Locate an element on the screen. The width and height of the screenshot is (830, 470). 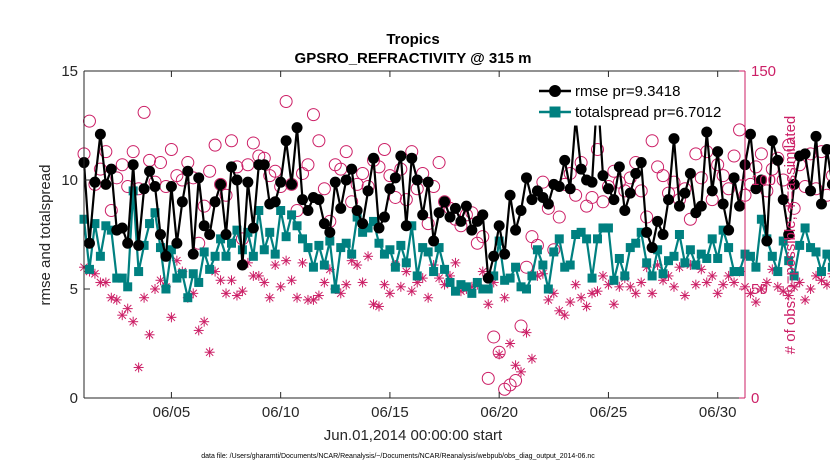
y-axis-right-label: # of obs: o=possible; ∗=assimilated is located at coordinates (790, 235).